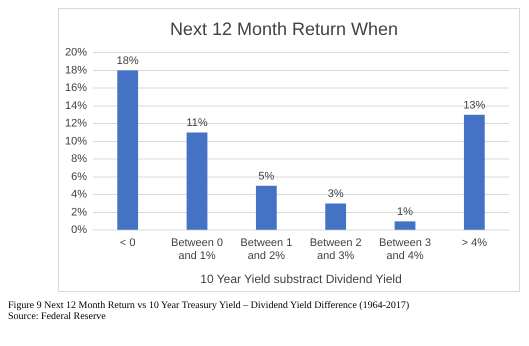 The image size is (529, 346). I want to click on x-tick-label: Between 1 and 2%, so click(266, 249).